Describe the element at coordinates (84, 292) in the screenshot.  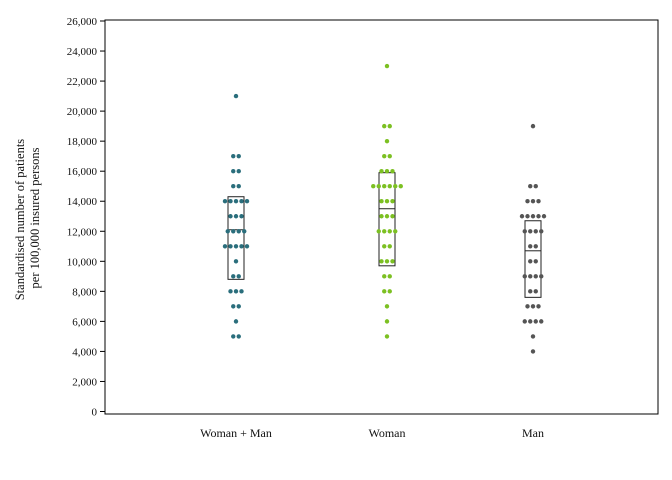
I see `y-tick-label: 8,000` at that location.